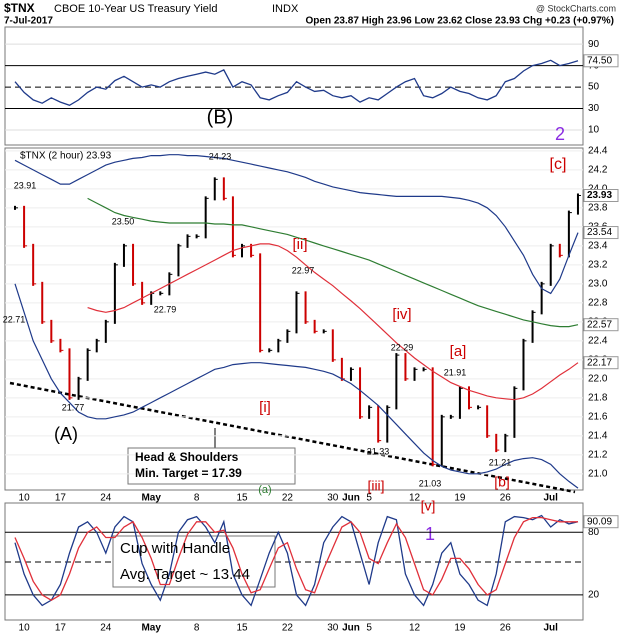 The height and width of the screenshot is (639, 620). Describe the element at coordinates (242, 628) in the screenshot. I see `x-tick-label: 15` at that location.